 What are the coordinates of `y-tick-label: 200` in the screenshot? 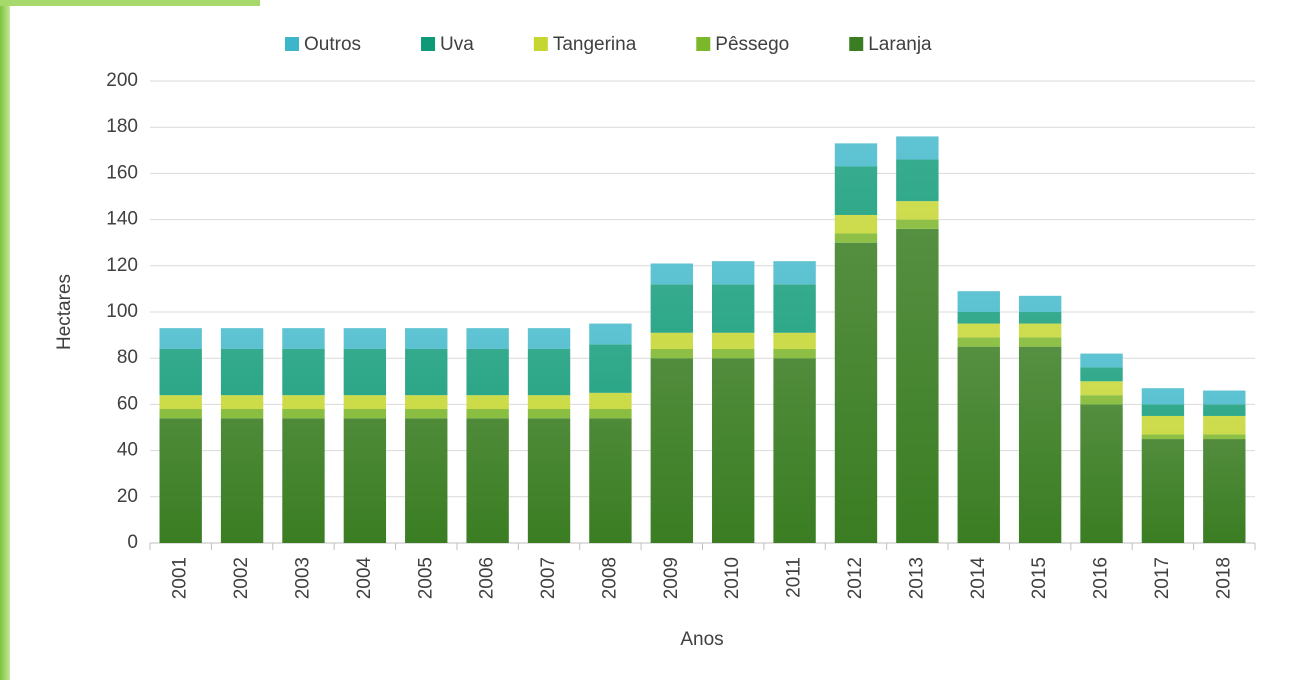 It's located at (122, 80).